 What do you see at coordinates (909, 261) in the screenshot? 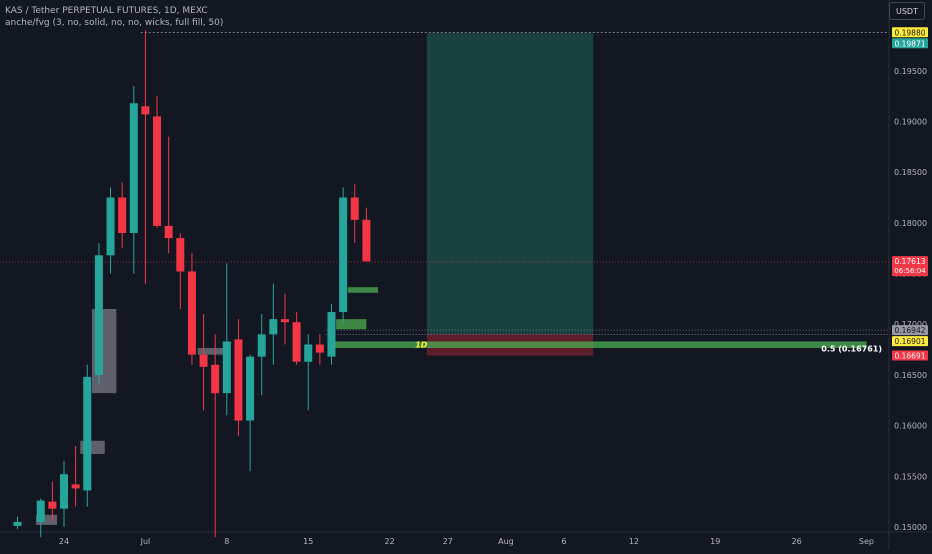
I see `price-label: 0.17613` at bounding box center [909, 261].